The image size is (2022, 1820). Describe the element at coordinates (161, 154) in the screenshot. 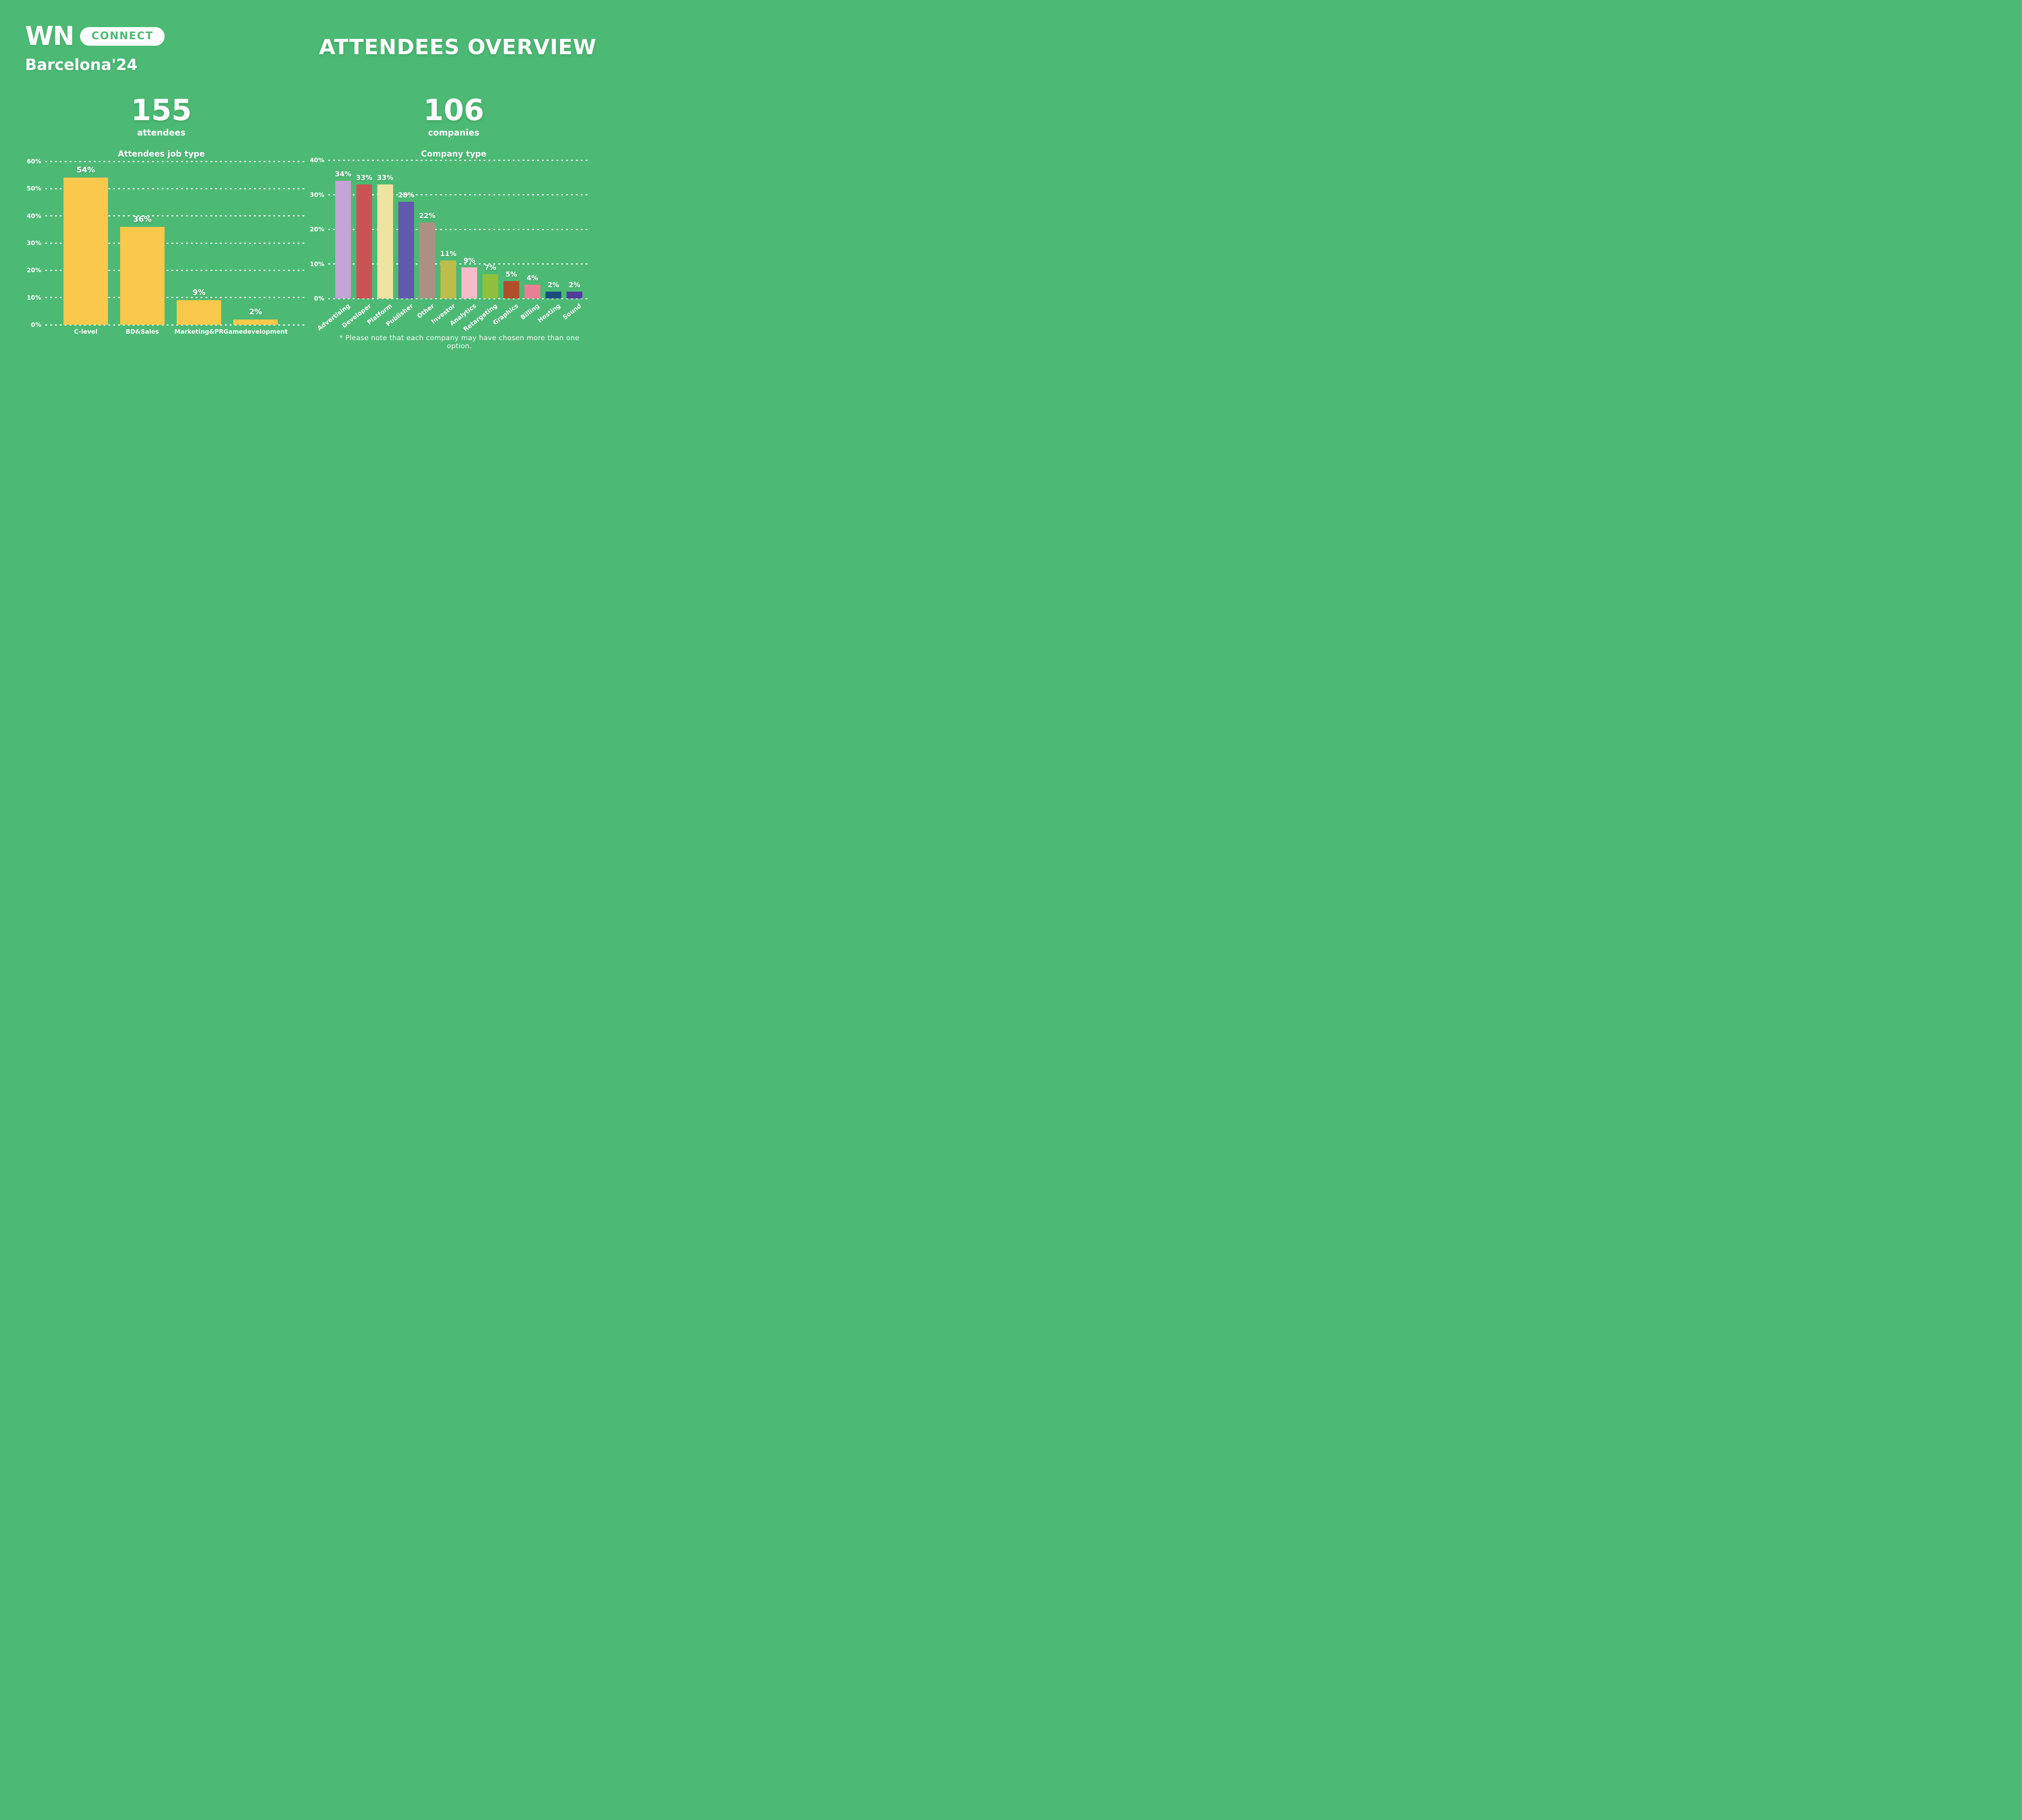

I see `left-chart-title: Attendees job type` at that location.